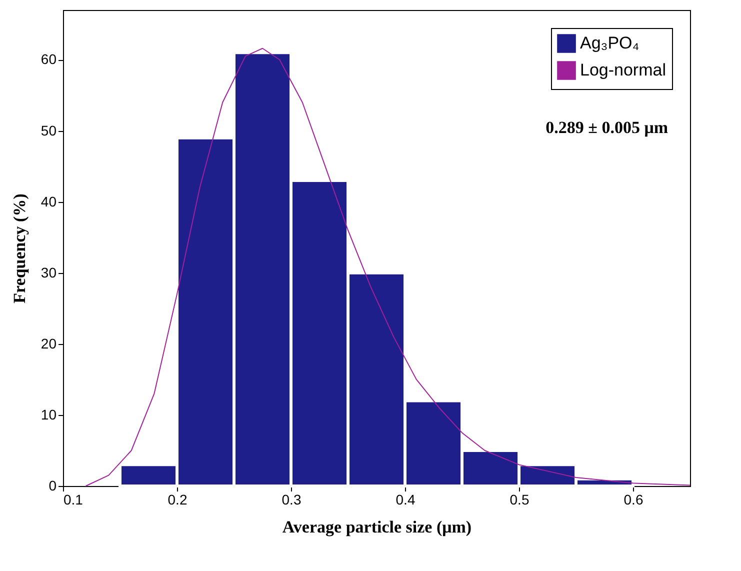  I want to click on x-tick-label: 0.5, so click(520, 500).